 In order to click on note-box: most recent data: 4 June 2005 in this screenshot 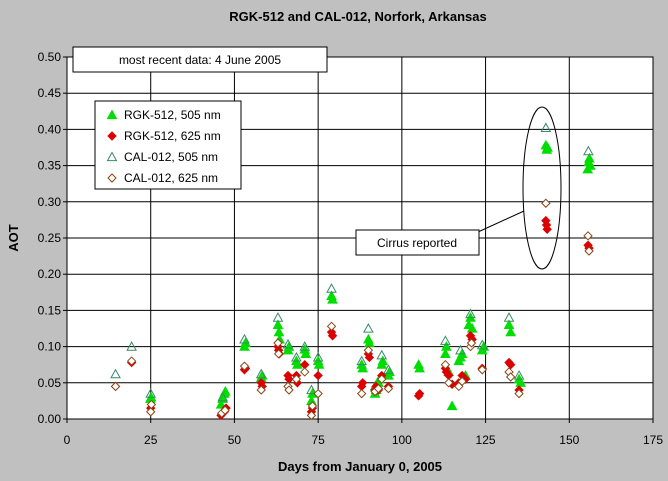, I will do `click(200, 59)`.